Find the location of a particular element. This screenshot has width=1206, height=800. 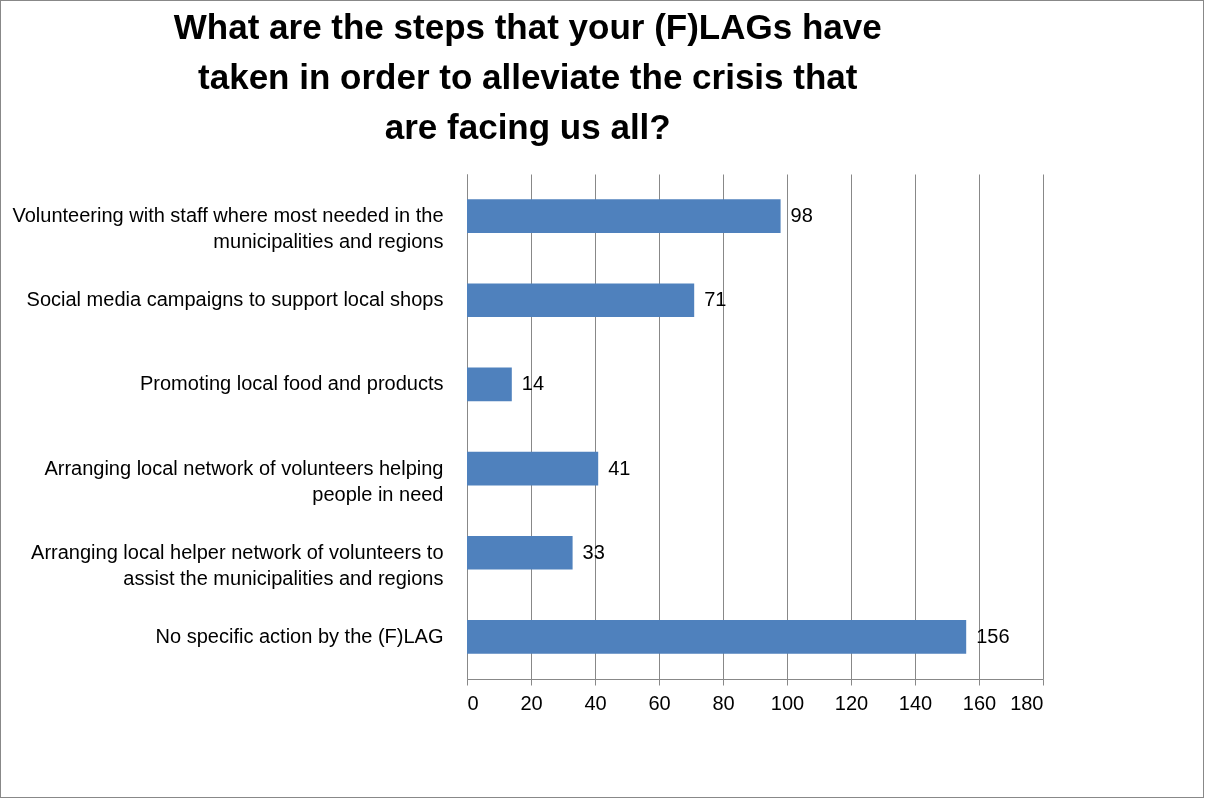

y-tick-label: Social media campaigns to support local shops is located at coordinates (235, 299).